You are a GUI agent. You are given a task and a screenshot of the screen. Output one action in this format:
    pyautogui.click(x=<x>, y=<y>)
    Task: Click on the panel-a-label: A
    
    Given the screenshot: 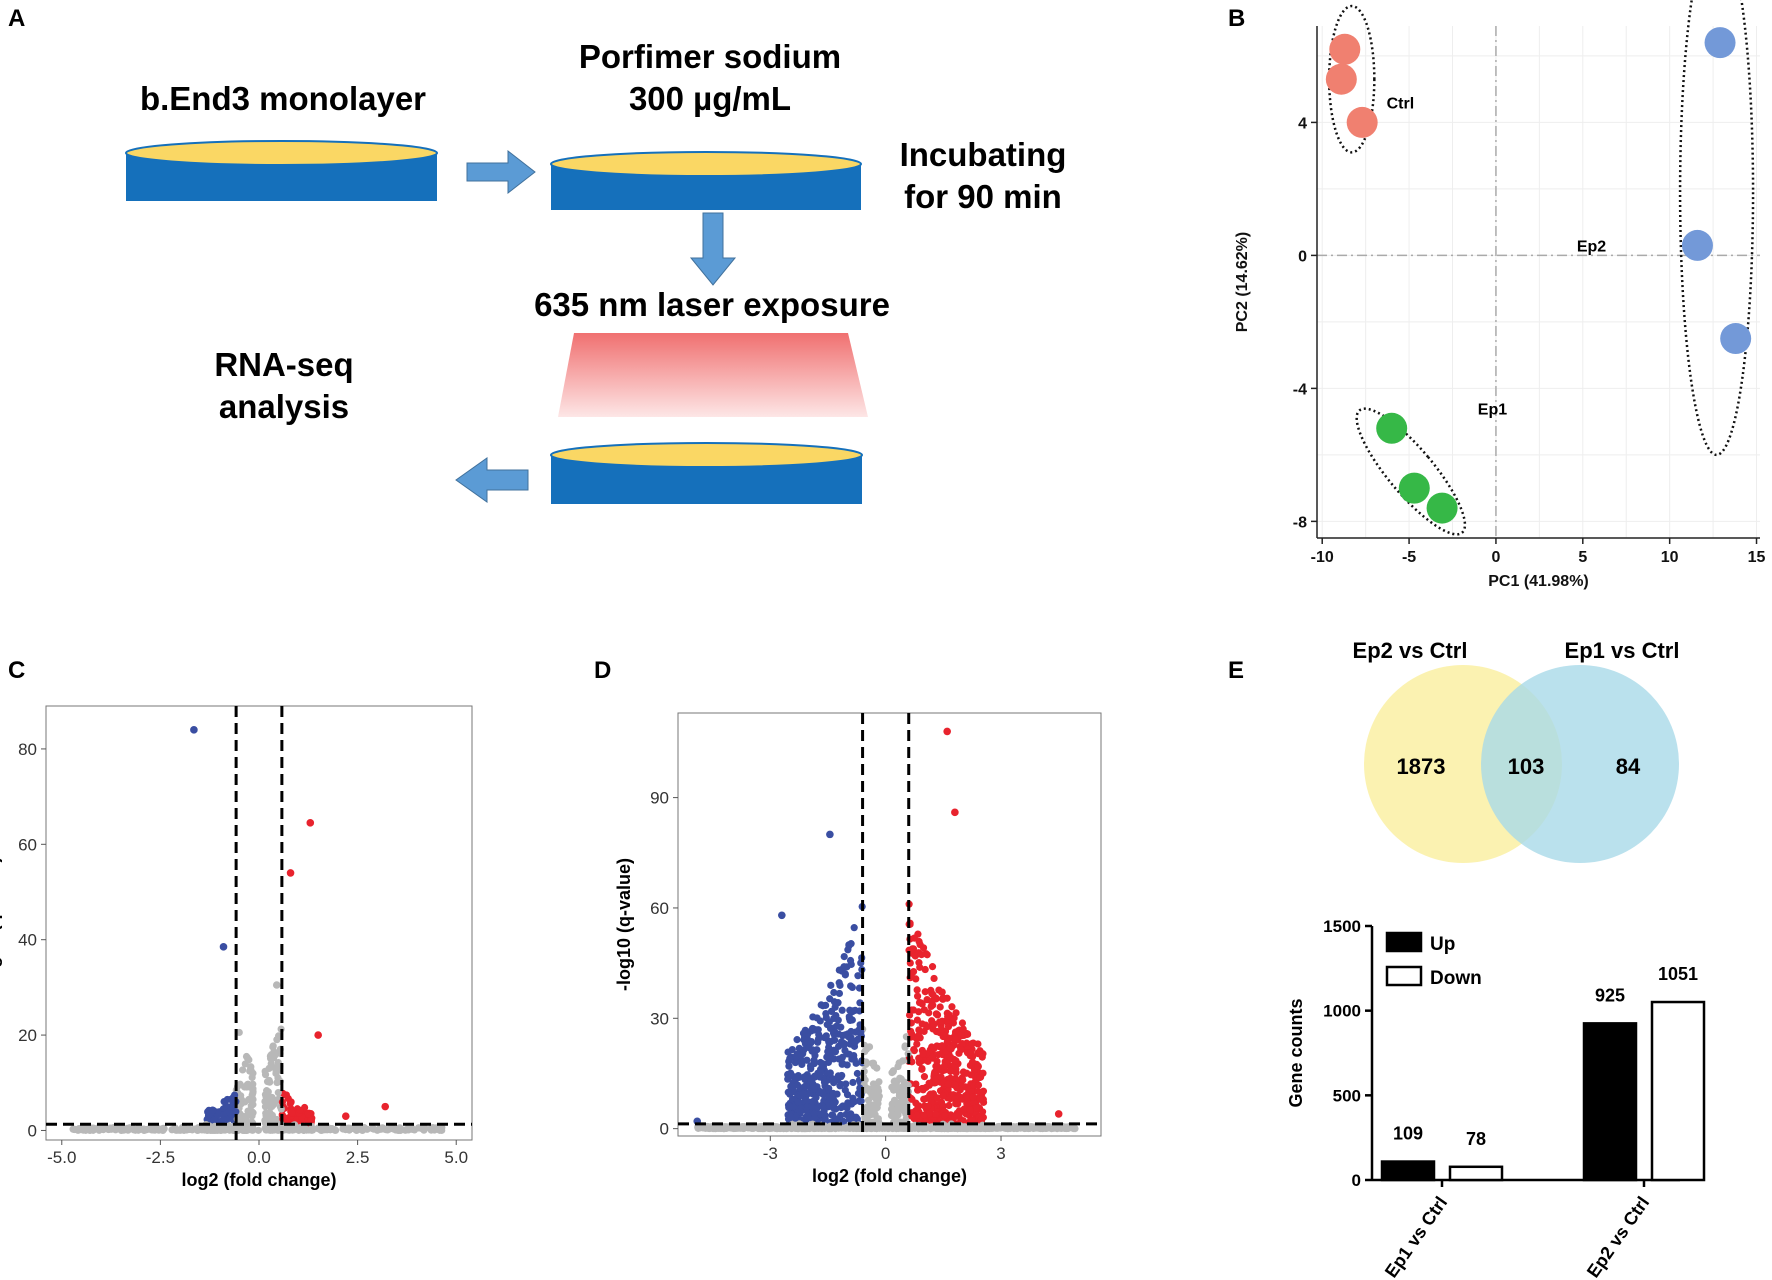 What is the action you would take?
    pyautogui.click(x=16, y=18)
    